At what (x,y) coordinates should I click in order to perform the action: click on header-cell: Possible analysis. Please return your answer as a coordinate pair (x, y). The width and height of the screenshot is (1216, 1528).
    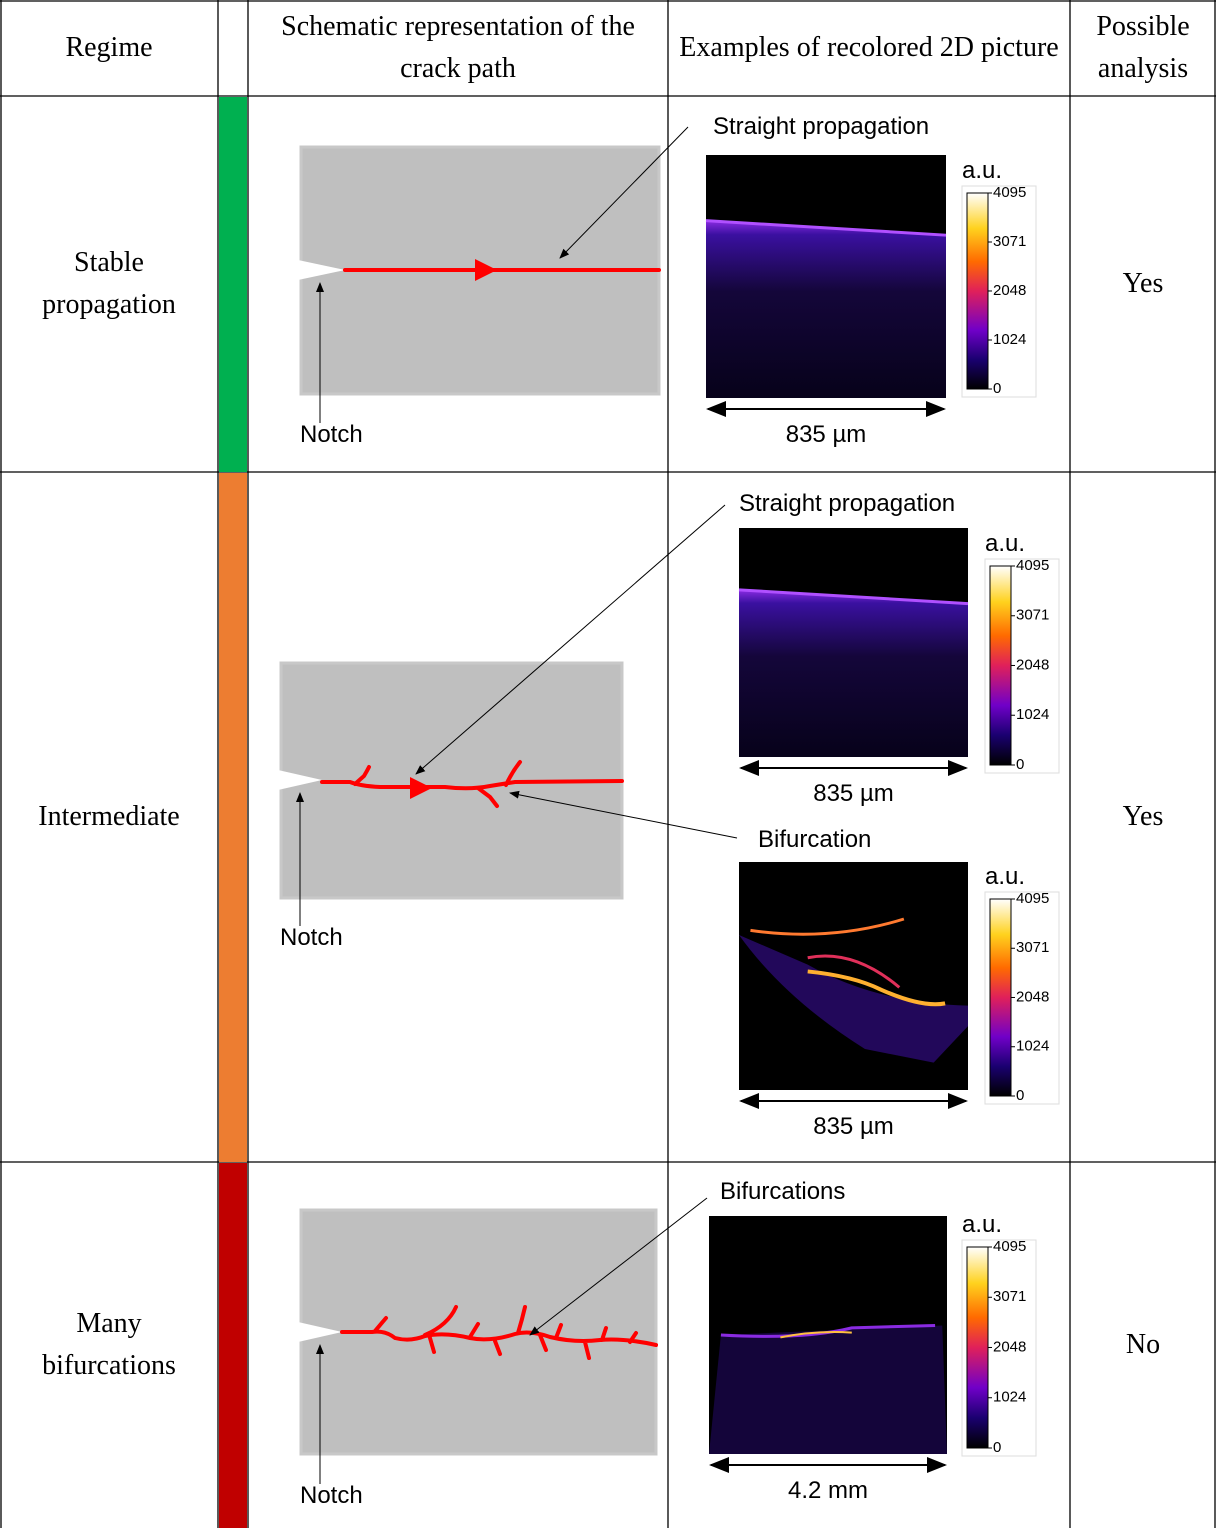
    Looking at the image, I should click on (1143, 47).